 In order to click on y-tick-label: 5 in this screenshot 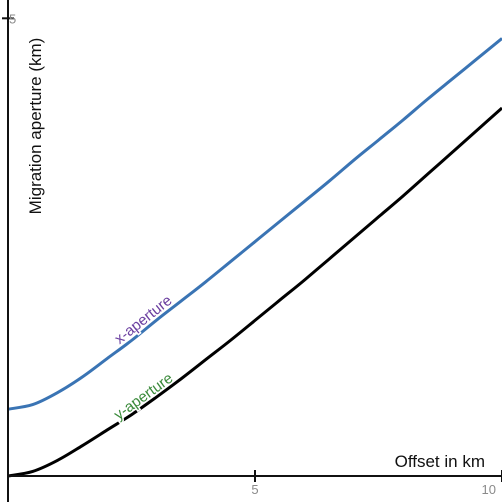, I will do `click(12, 18)`.